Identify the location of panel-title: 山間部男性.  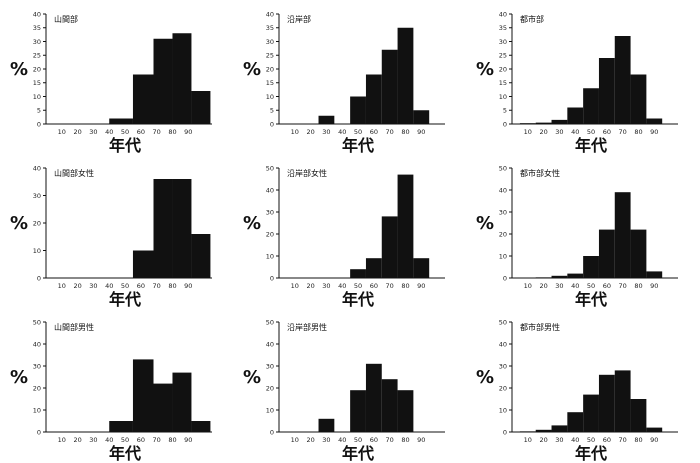
(74, 327).